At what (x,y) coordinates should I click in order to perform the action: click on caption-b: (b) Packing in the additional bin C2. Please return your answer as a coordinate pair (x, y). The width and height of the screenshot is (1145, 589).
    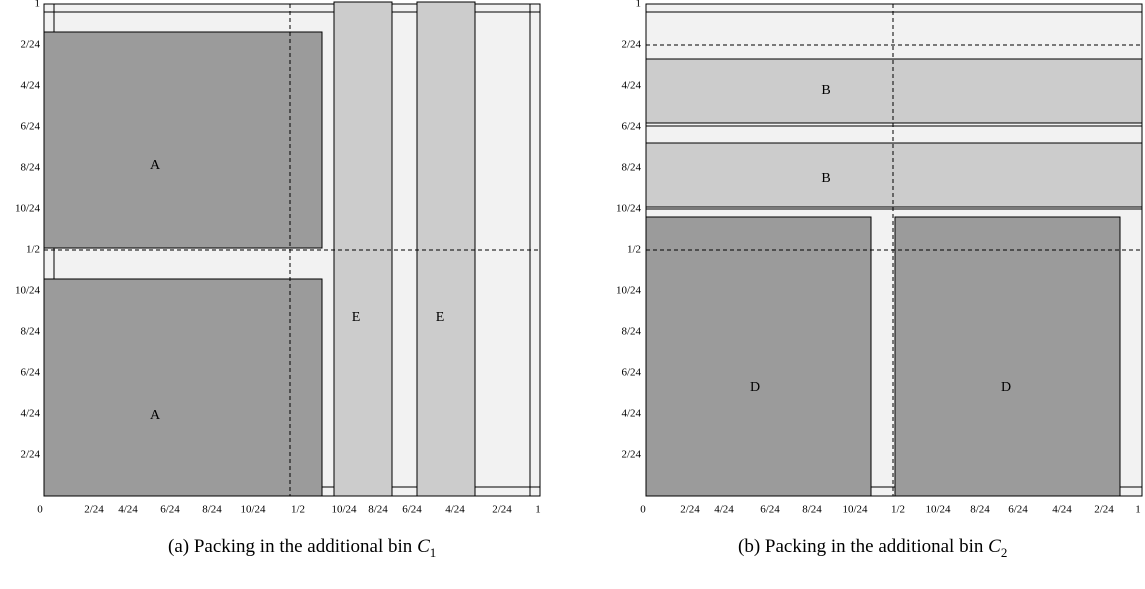
    Looking at the image, I should click on (872, 548).